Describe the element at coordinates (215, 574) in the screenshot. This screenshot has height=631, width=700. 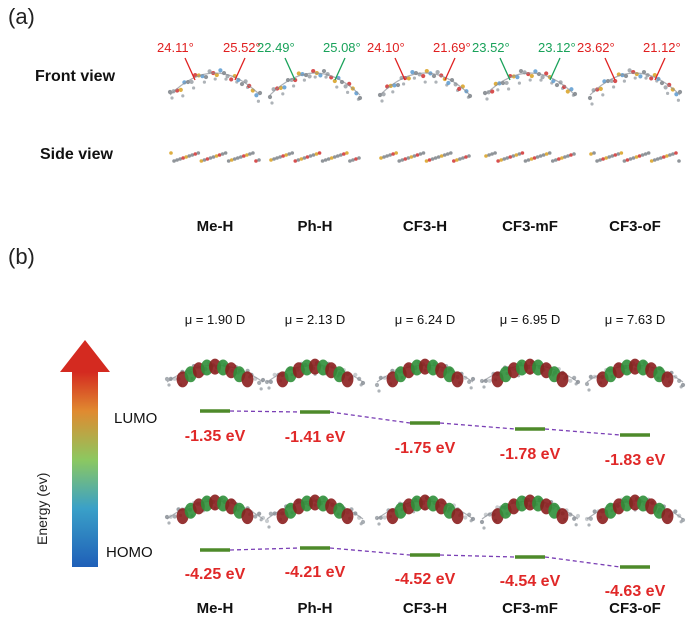
I see `homo-energy: -4.25 eV` at that location.